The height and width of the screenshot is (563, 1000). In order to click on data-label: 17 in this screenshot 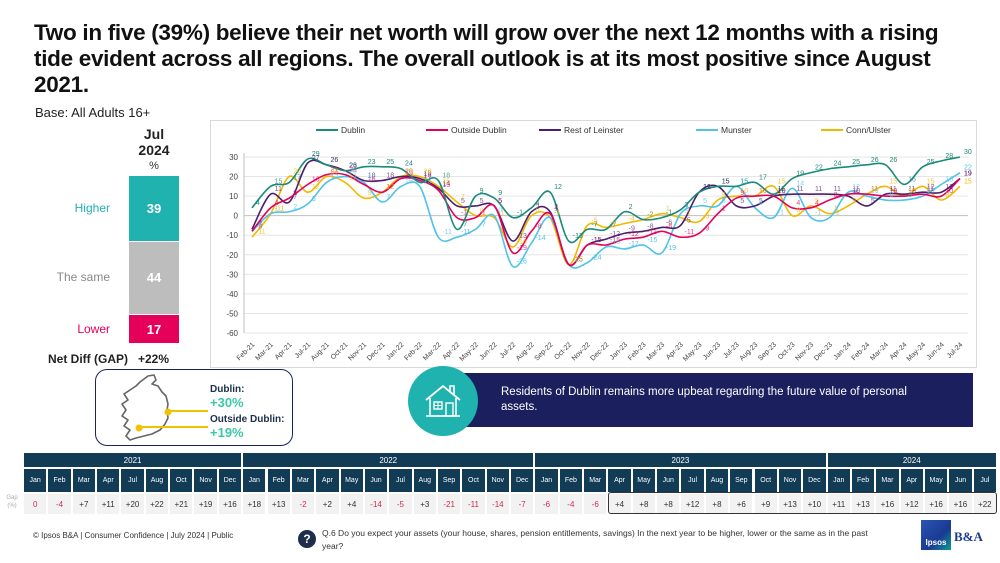, I will do `click(297, 177)`.